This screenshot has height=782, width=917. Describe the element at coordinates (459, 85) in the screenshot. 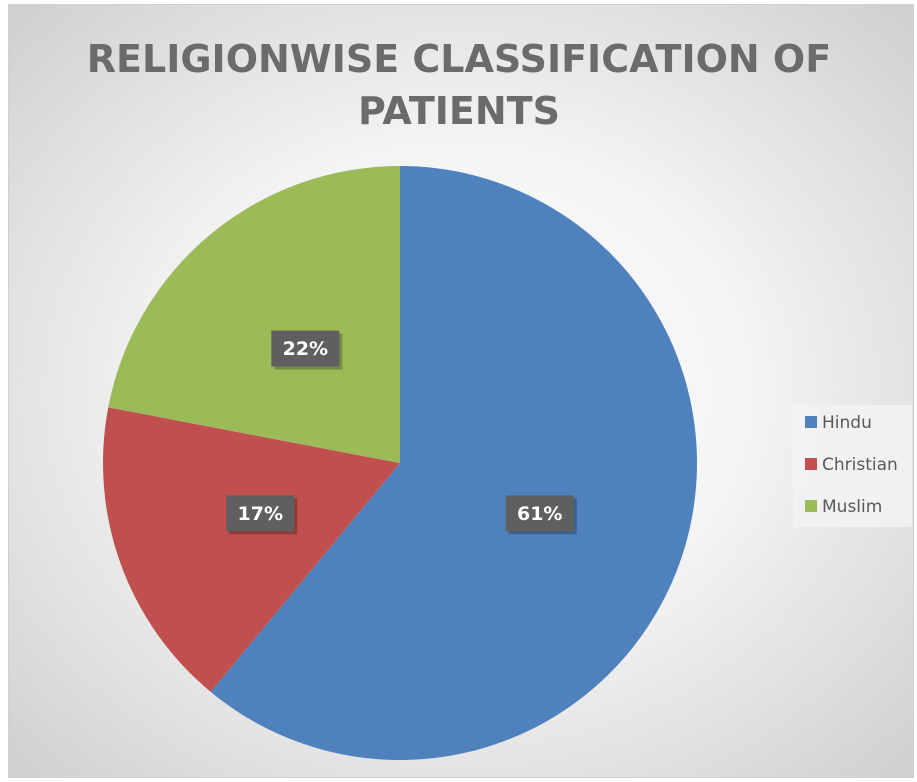

I see `chart-title: RELIGIONWISE CLASSIFICATION OF PATIENTS` at that location.